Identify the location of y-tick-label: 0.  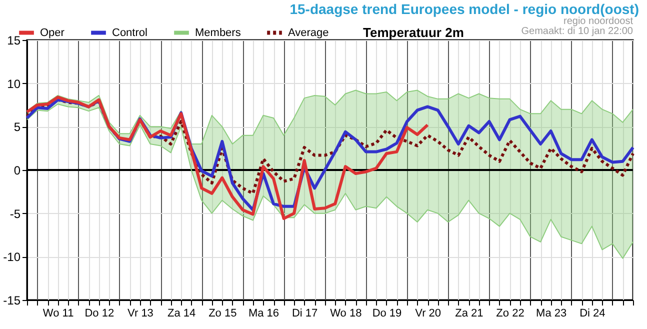
(17, 171).